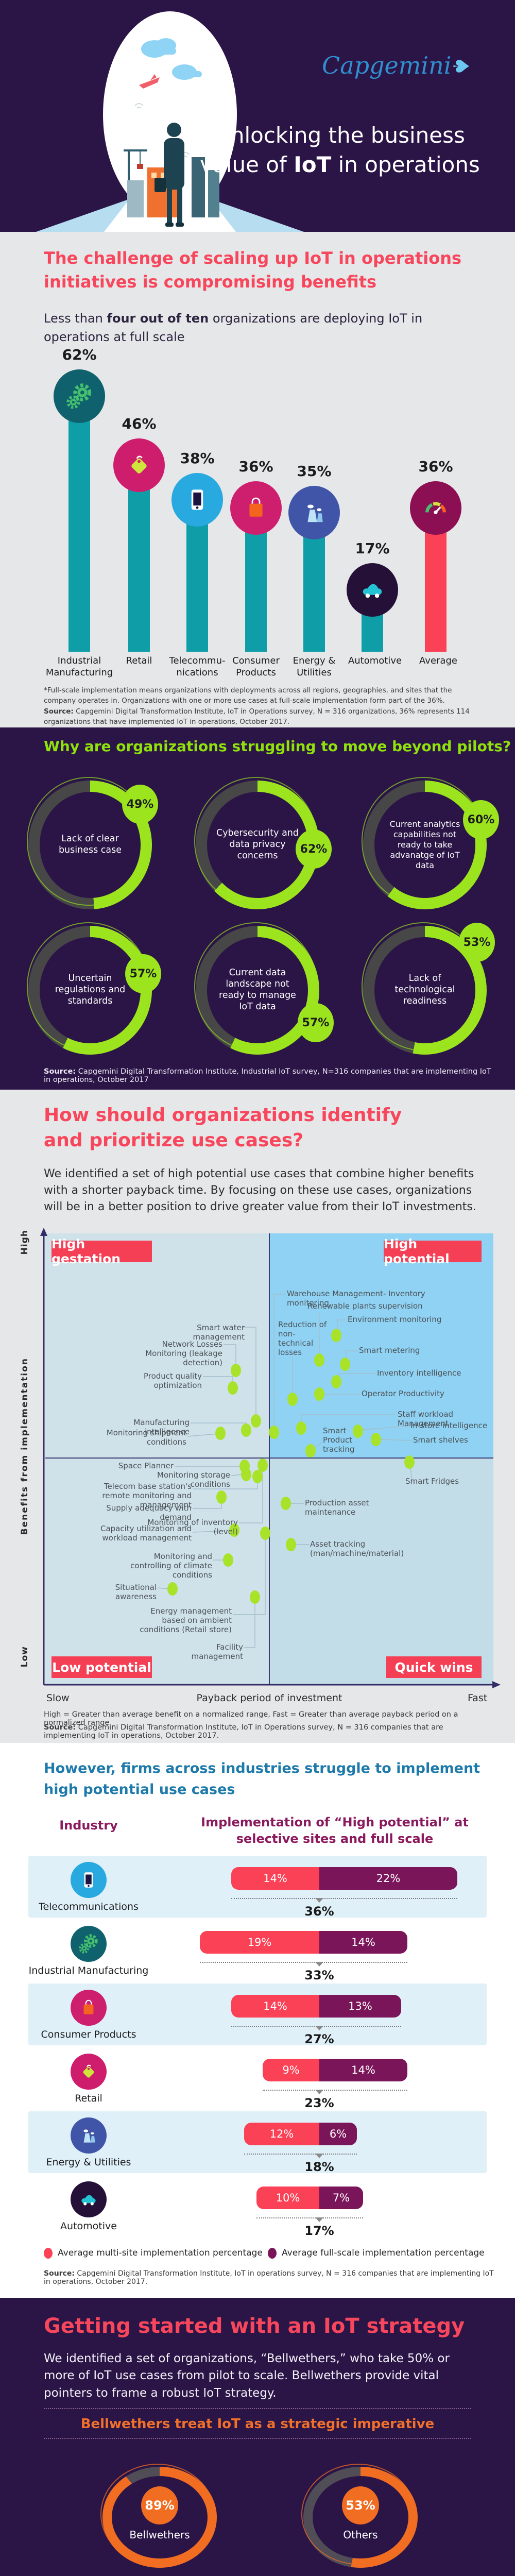 Image resolution: width=515 pixels, height=2576 pixels. Describe the element at coordinates (449, 1425) in the screenshot. I see `scatter-point-label: In-store intelligence` at that location.